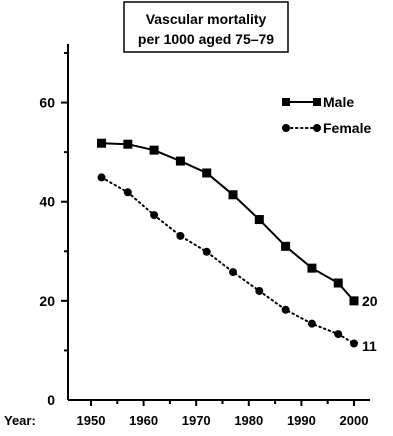 The image size is (393, 436). I want to click on legend-male-marker-right, so click(317, 102).